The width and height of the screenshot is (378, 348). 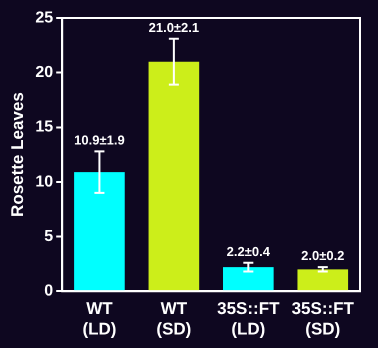 What do you see at coordinates (44, 181) in the screenshot?
I see `y-tick-label: 10` at bounding box center [44, 181].